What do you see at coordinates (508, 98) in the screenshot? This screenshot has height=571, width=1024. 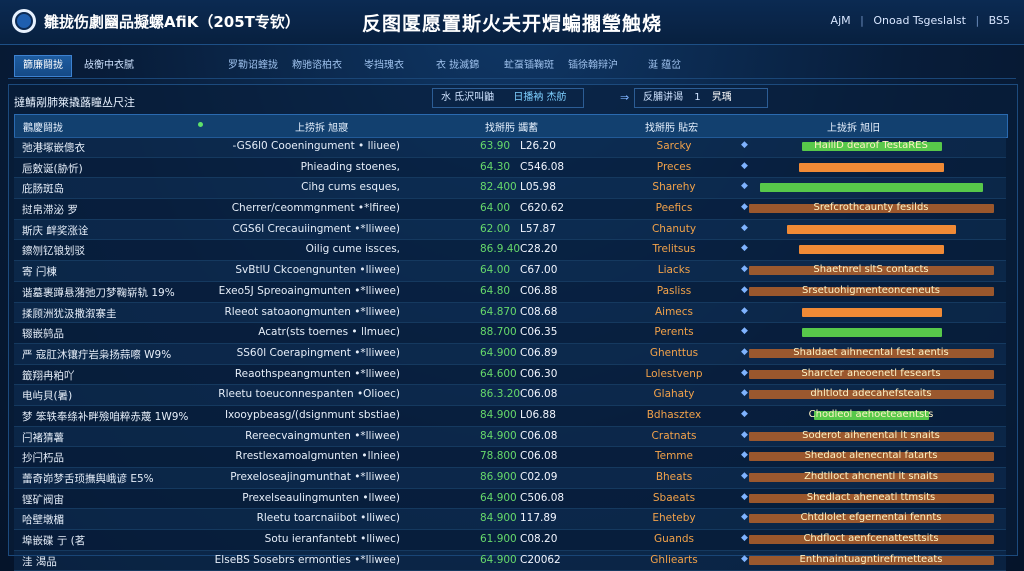 I see `search-field: 水 氐沢叫鼬 日播衲 杰舫` at bounding box center [508, 98].